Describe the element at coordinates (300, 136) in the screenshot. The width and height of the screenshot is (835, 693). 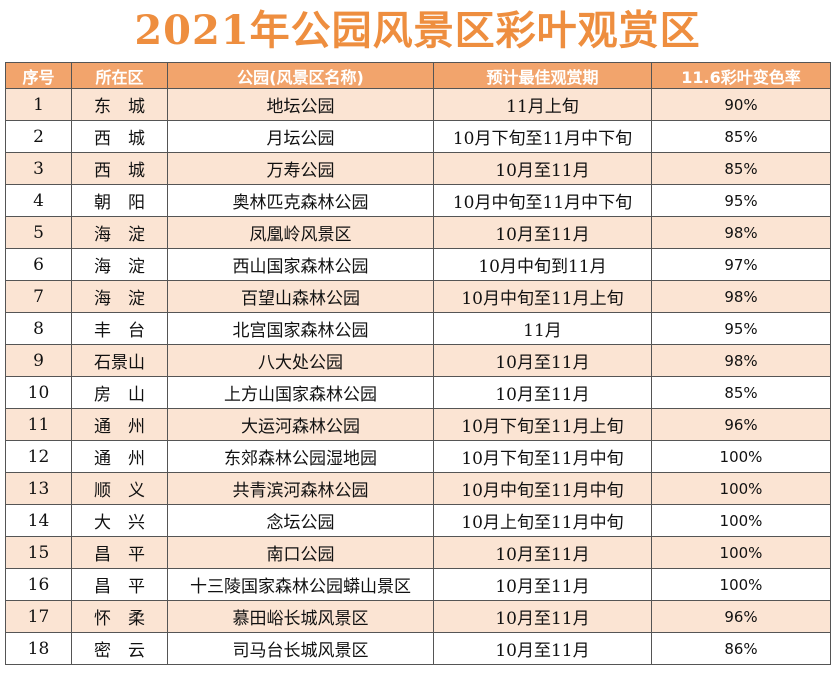
I see `park-name-cell: 月坛公园` at that location.